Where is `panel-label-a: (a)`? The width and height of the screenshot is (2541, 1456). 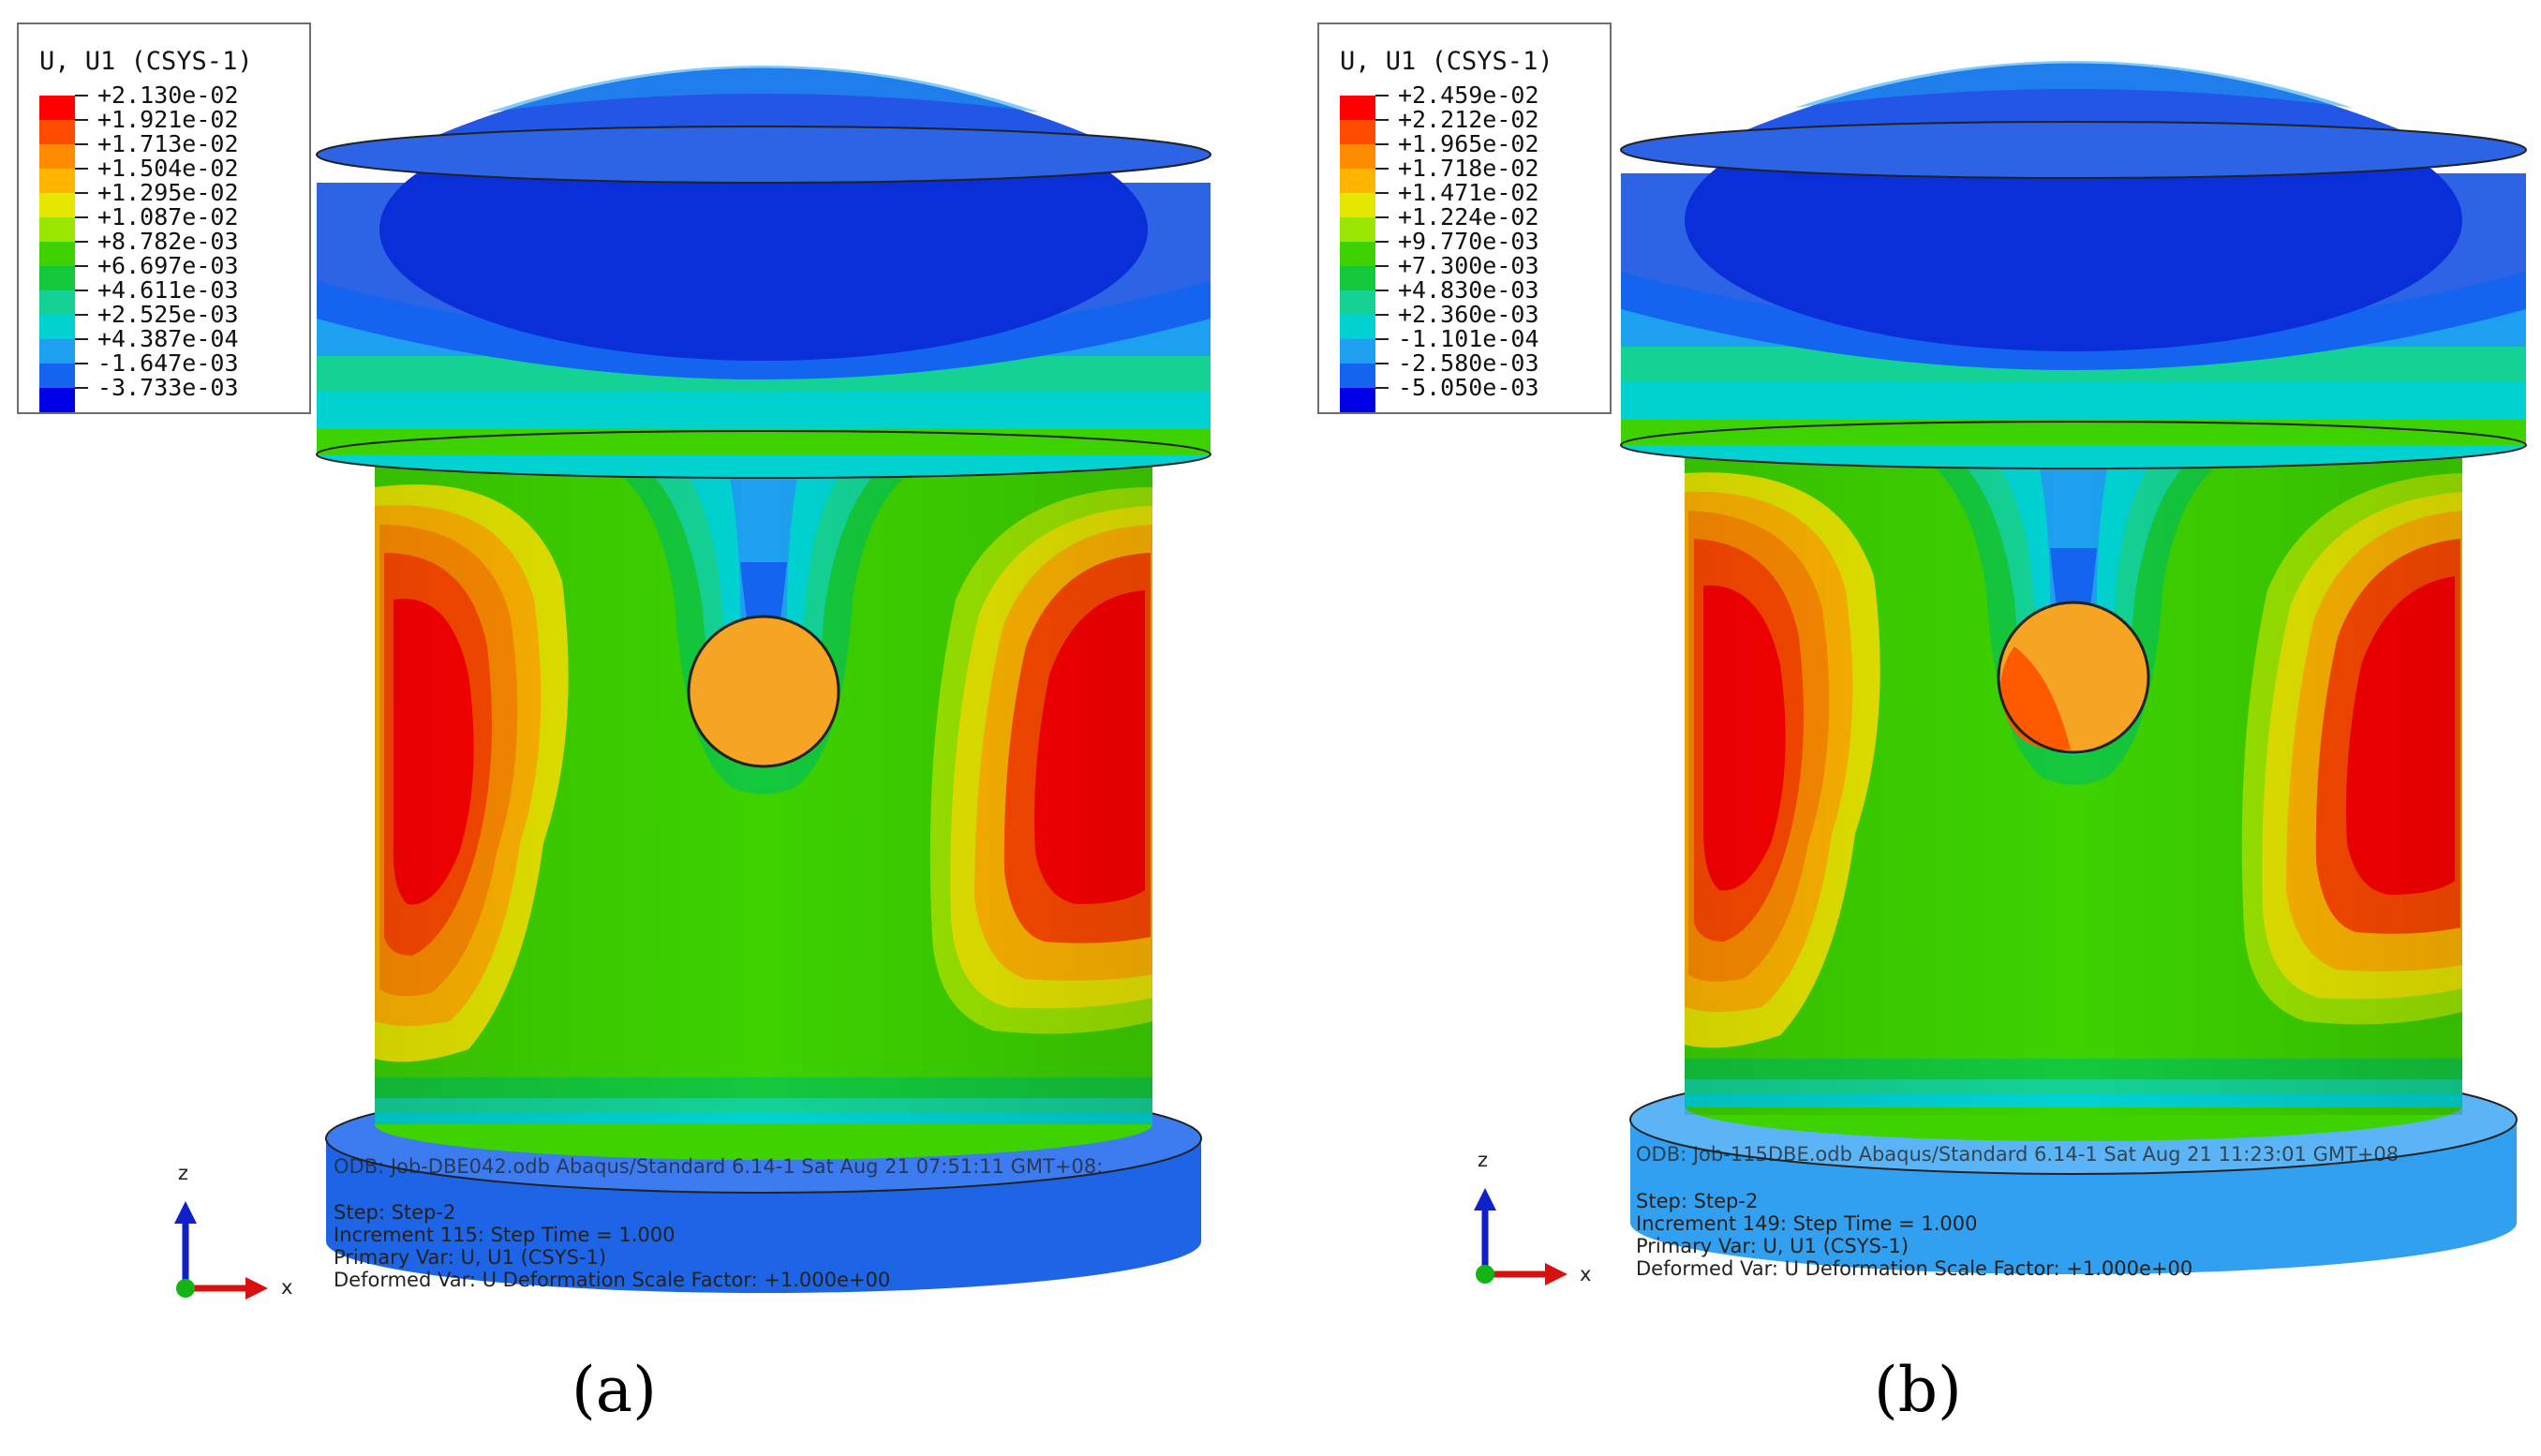
panel-label-a: (a) is located at coordinates (614, 1390).